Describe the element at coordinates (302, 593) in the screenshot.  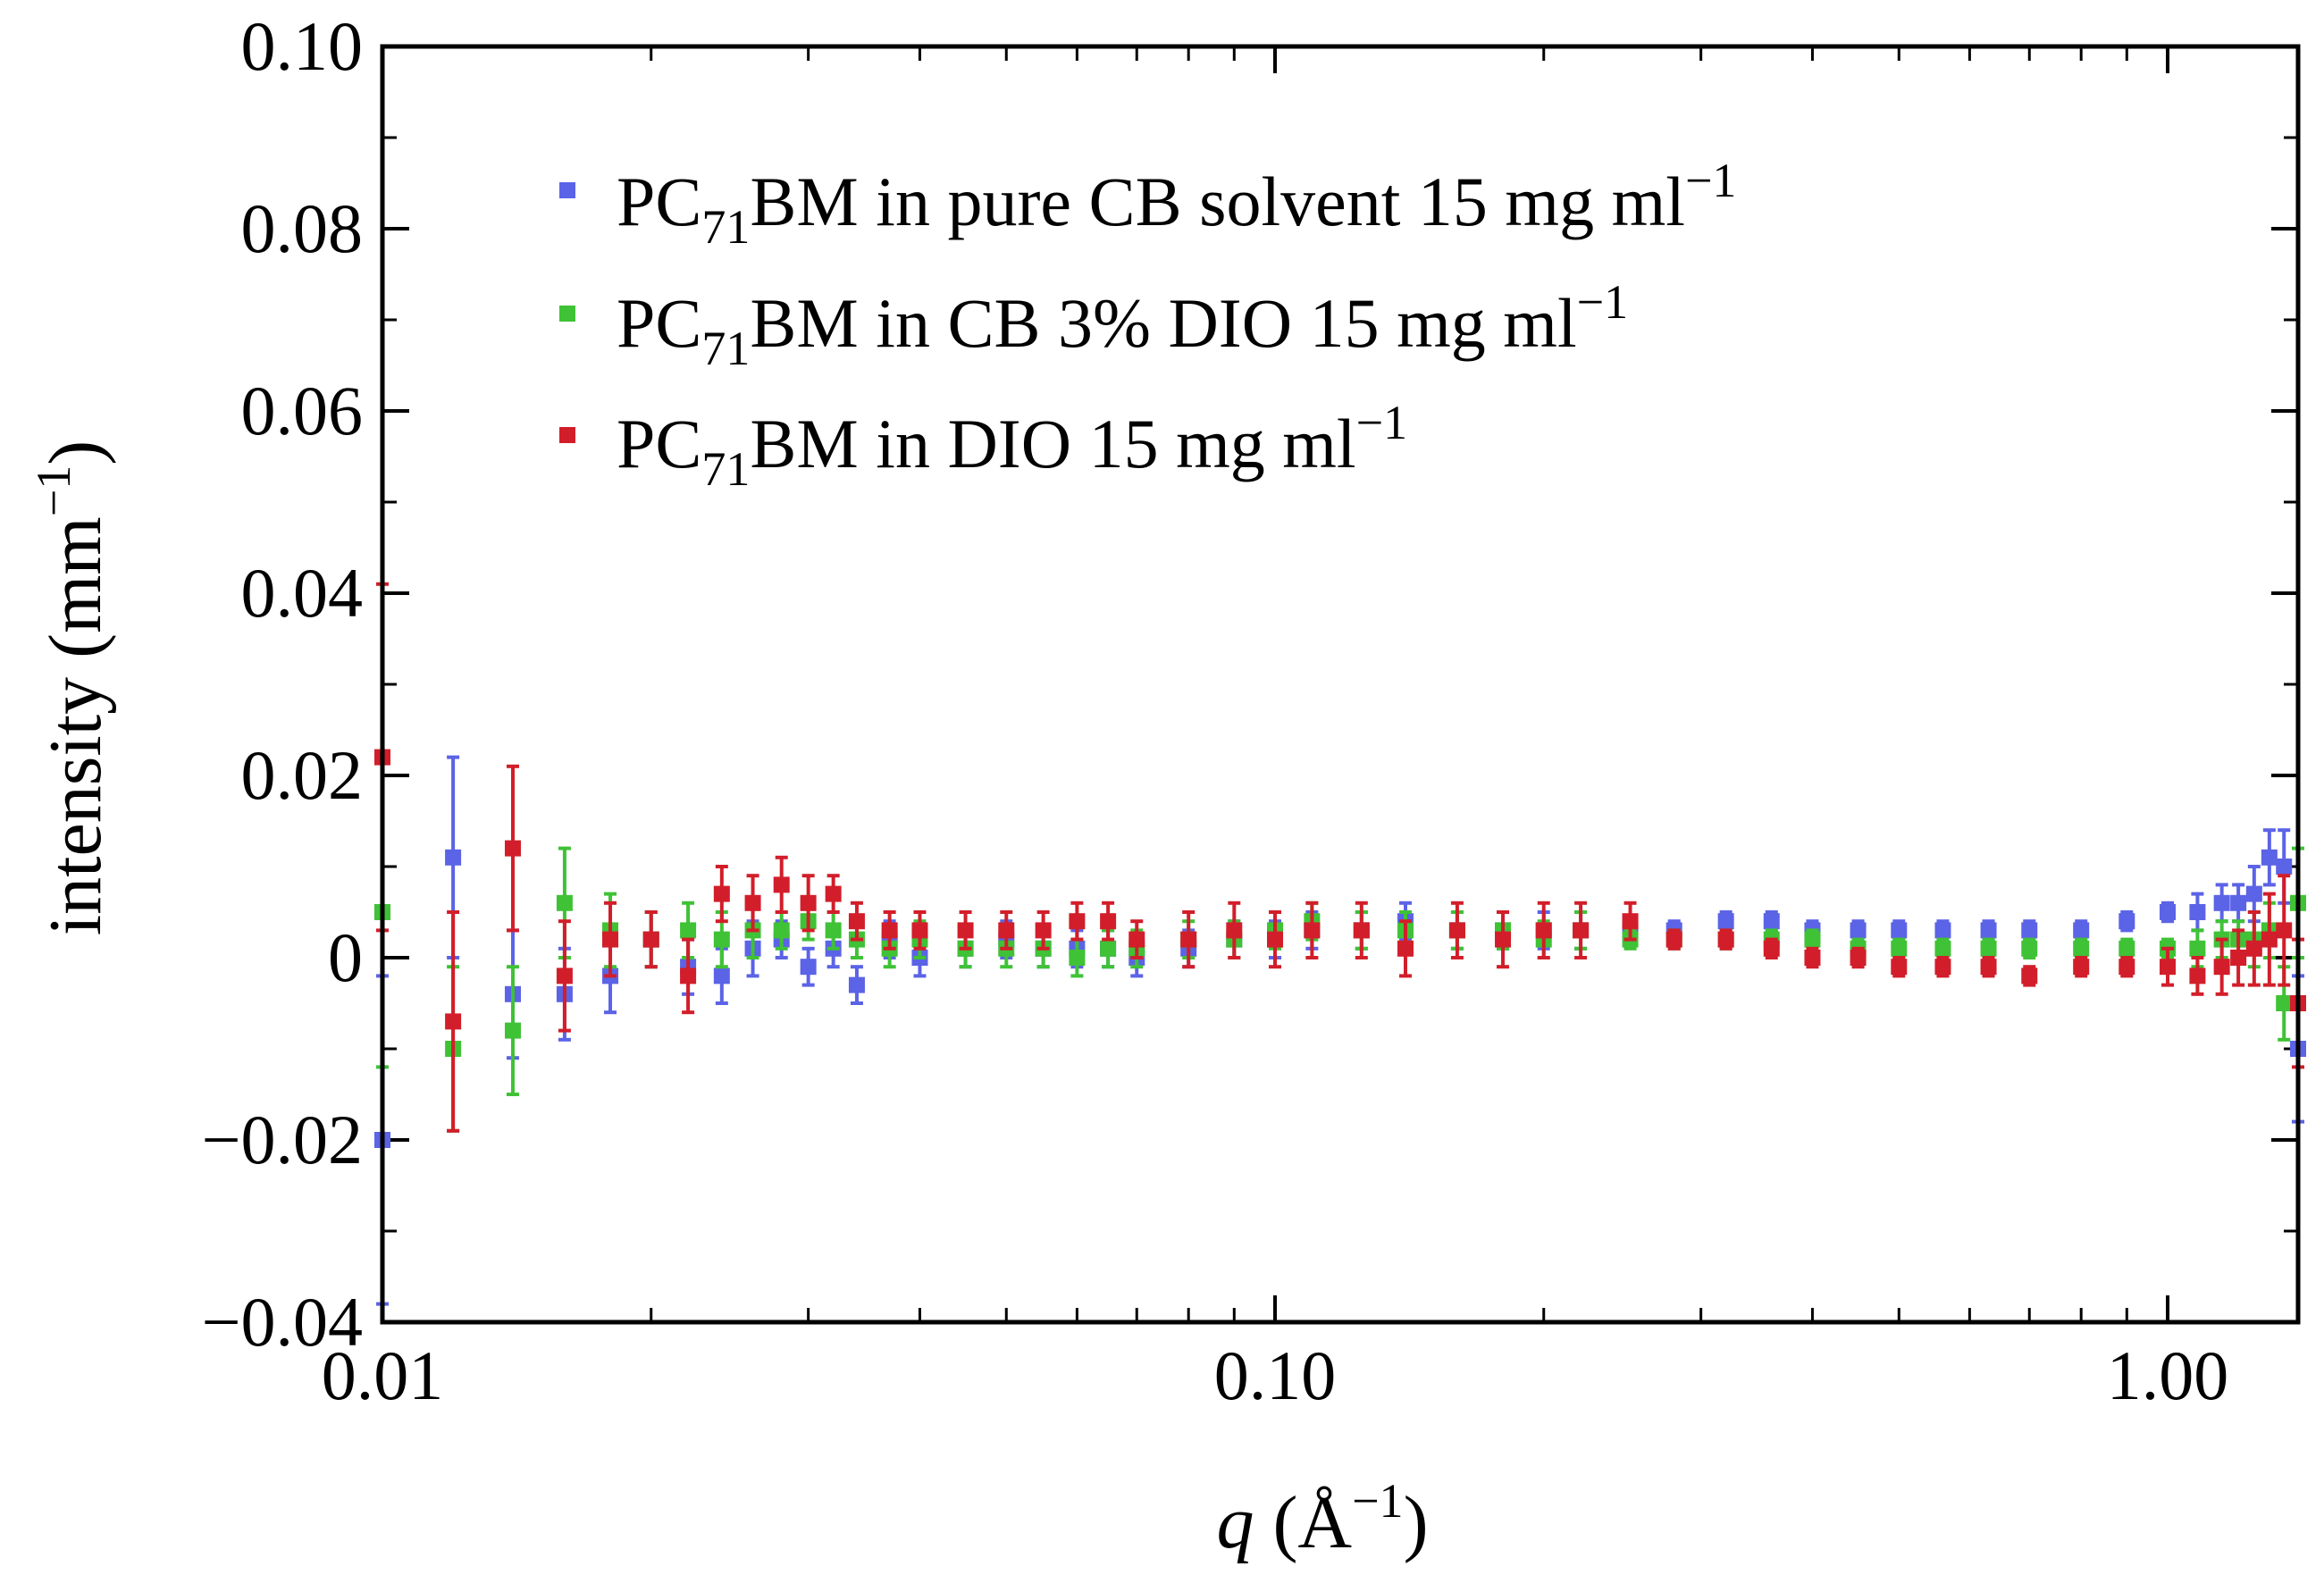
I see `y-tick-label: 0.04` at that location.